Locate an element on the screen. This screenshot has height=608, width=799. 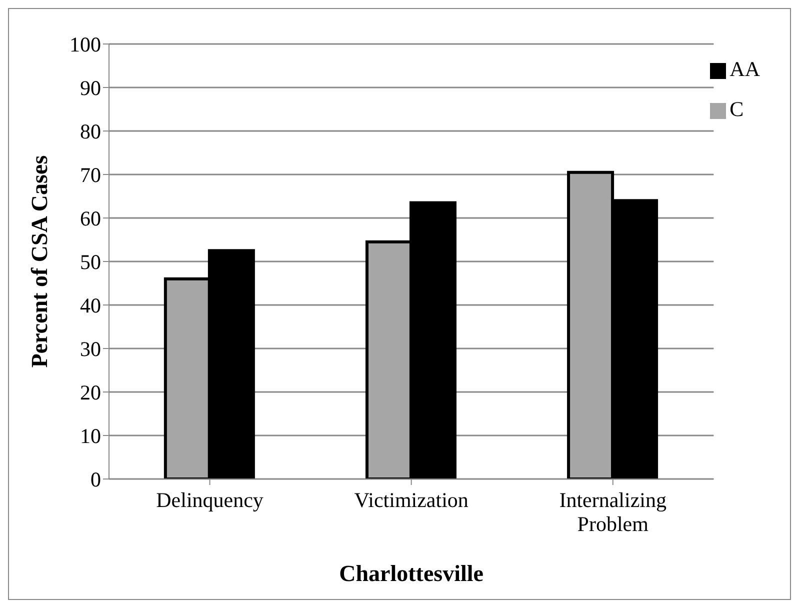
y-tick-label: 20 is located at coordinates (90, 392).